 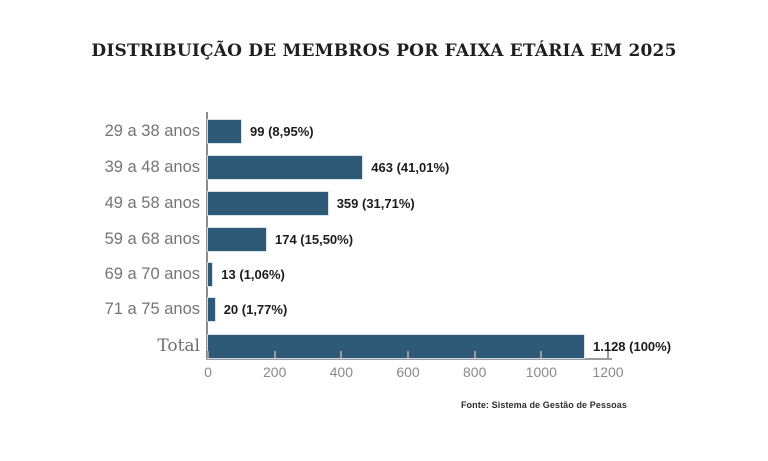 What do you see at coordinates (152, 273) in the screenshot?
I see `category-label: 69 a 70 anos` at bounding box center [152, 273].